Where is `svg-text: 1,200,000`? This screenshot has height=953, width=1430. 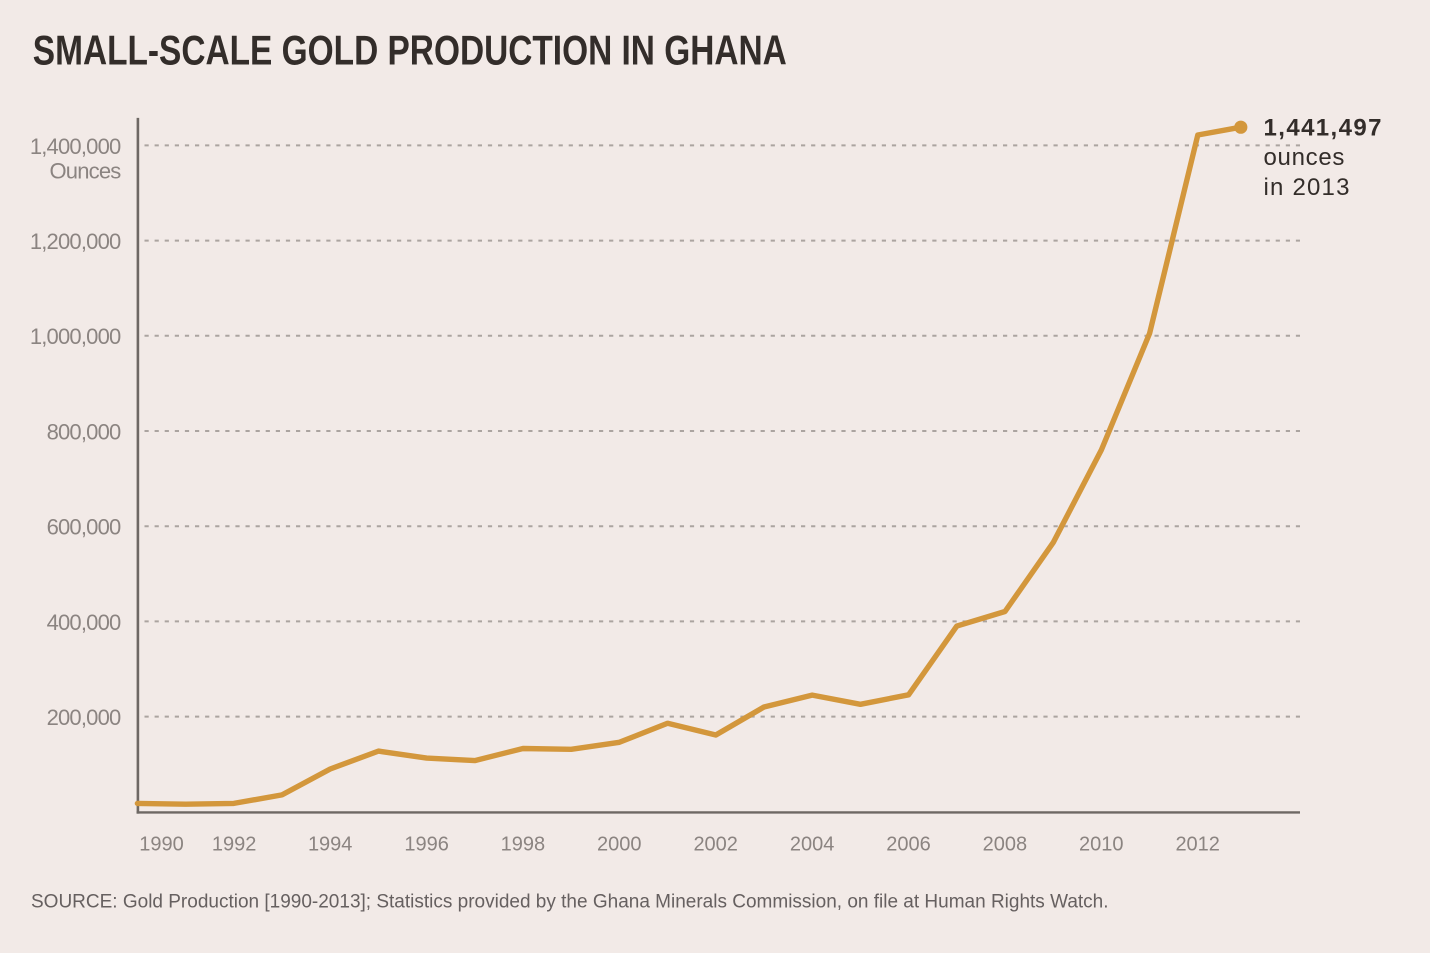
svg-text: 1,200,000 is located at coordinates (75, 241).